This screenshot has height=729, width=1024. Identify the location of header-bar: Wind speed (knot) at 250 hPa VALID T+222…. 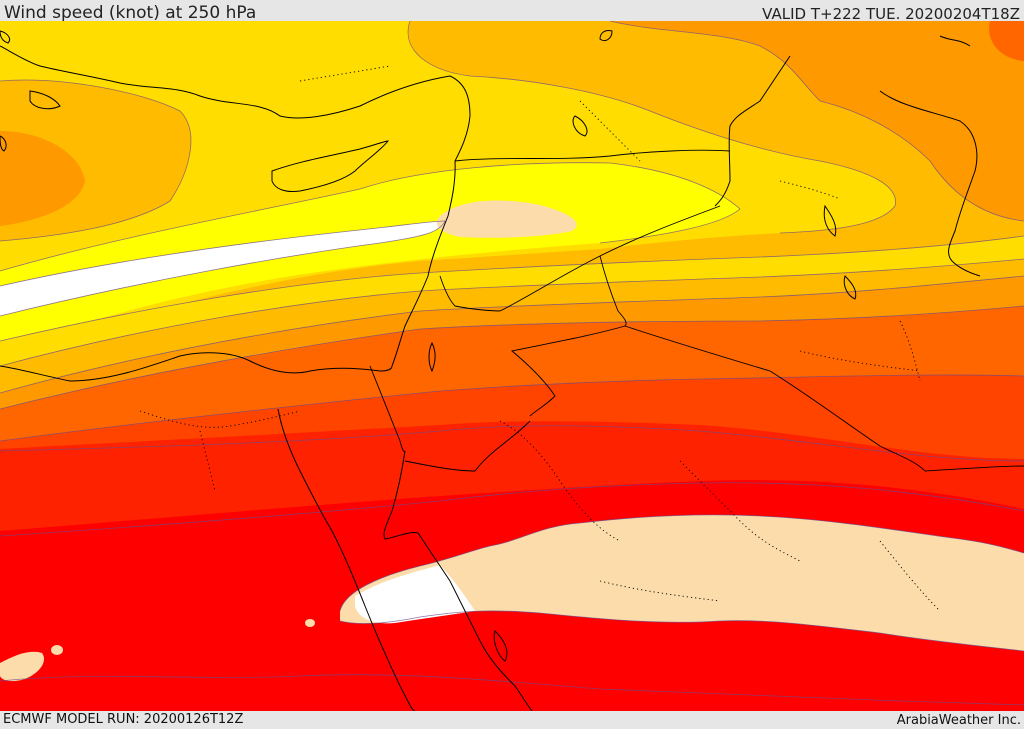
(512, 11).